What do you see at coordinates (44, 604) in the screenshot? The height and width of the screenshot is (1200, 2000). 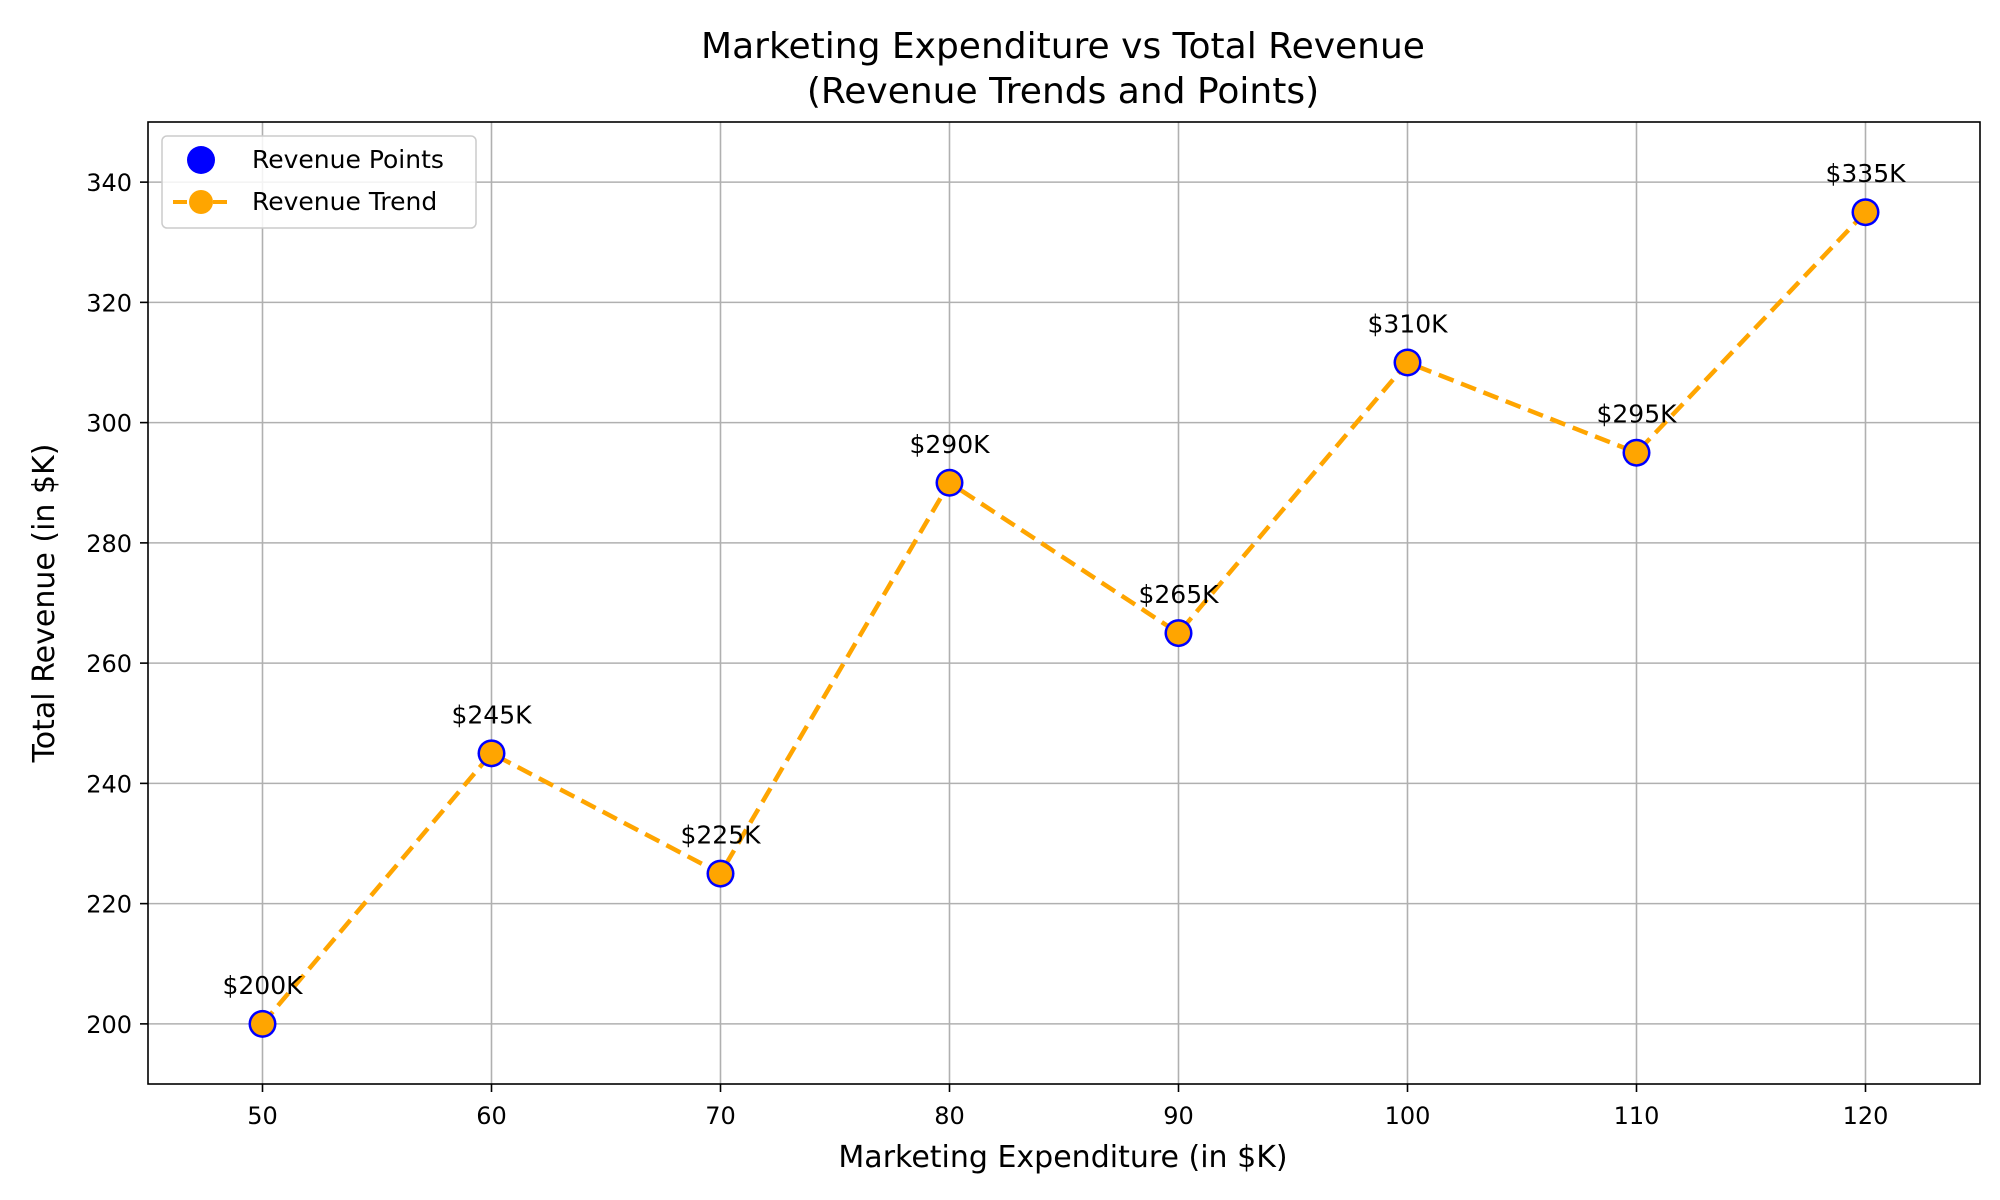 I see `y-axis-label: Total Revenue (in $K)` at bounding box center [44, 604].